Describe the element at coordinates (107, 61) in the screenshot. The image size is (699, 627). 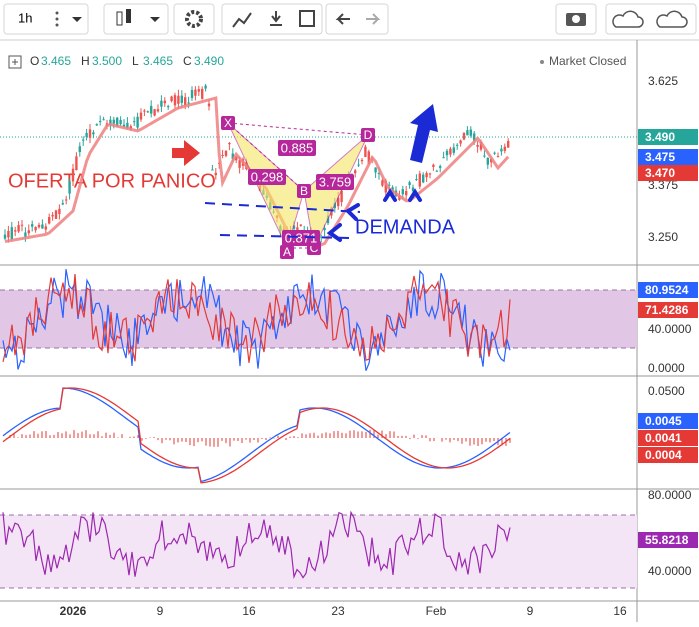
I see `ohlc-item: 3.500` at that location.